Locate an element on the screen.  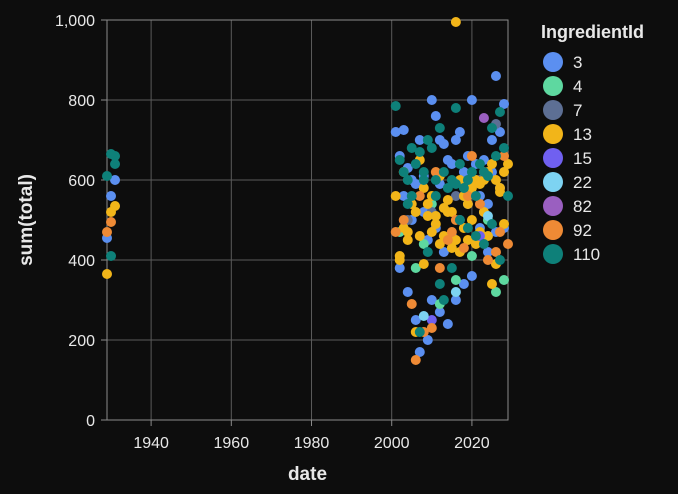
y-tick-label: 200 is located at coordinates (81, 341).